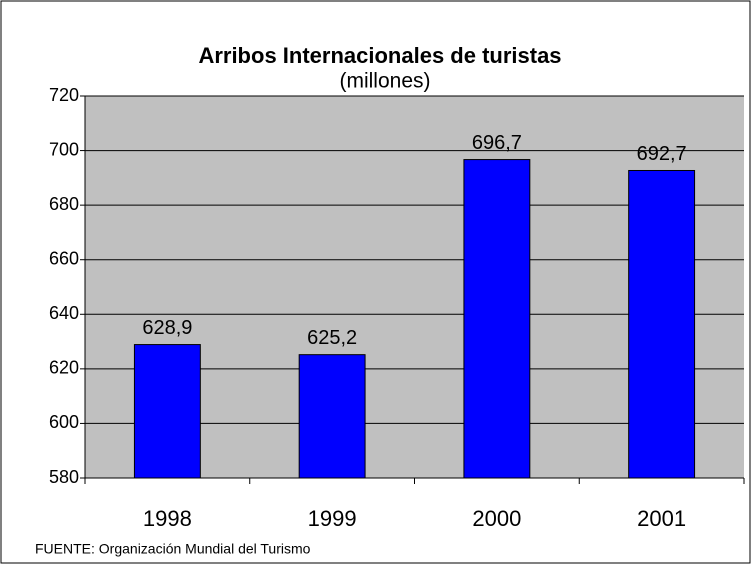 The width and height of the screenshot is (752, 565). What do you see at coordinates (332, 518) in the screenshot?
I see `x-tick-label: 1999` at bounding box center [332, 518].